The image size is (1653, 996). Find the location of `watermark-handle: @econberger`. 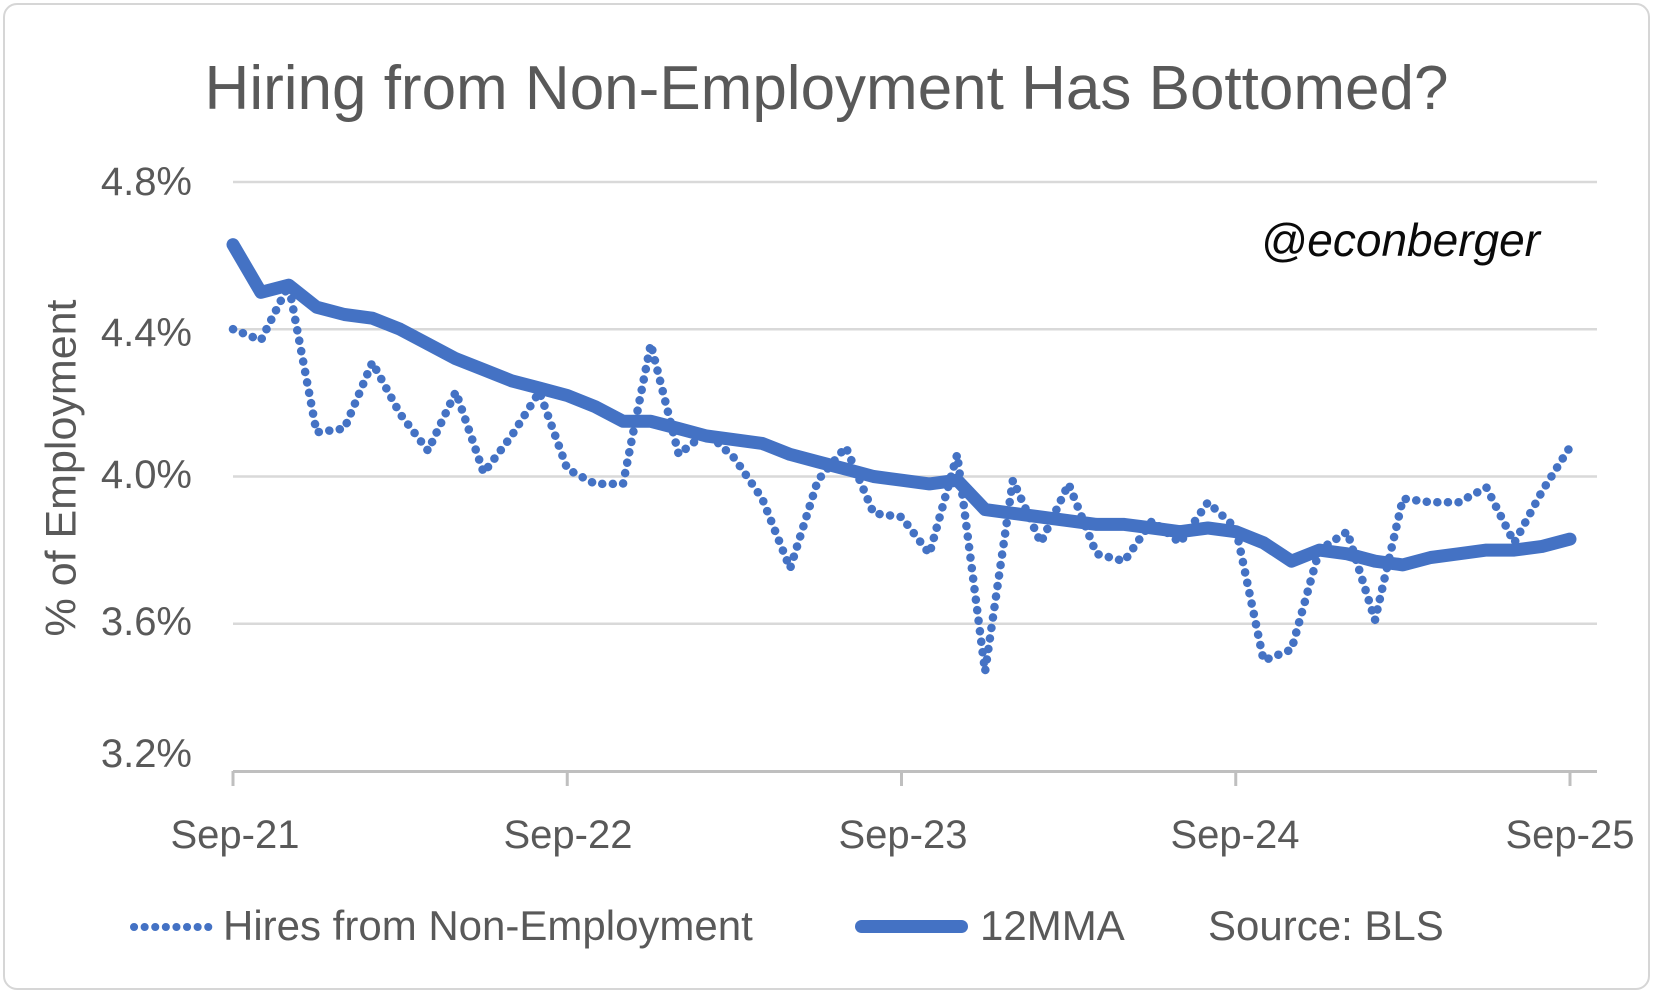

watermark-handle: @econberger is located at coordinates (1400, 240).